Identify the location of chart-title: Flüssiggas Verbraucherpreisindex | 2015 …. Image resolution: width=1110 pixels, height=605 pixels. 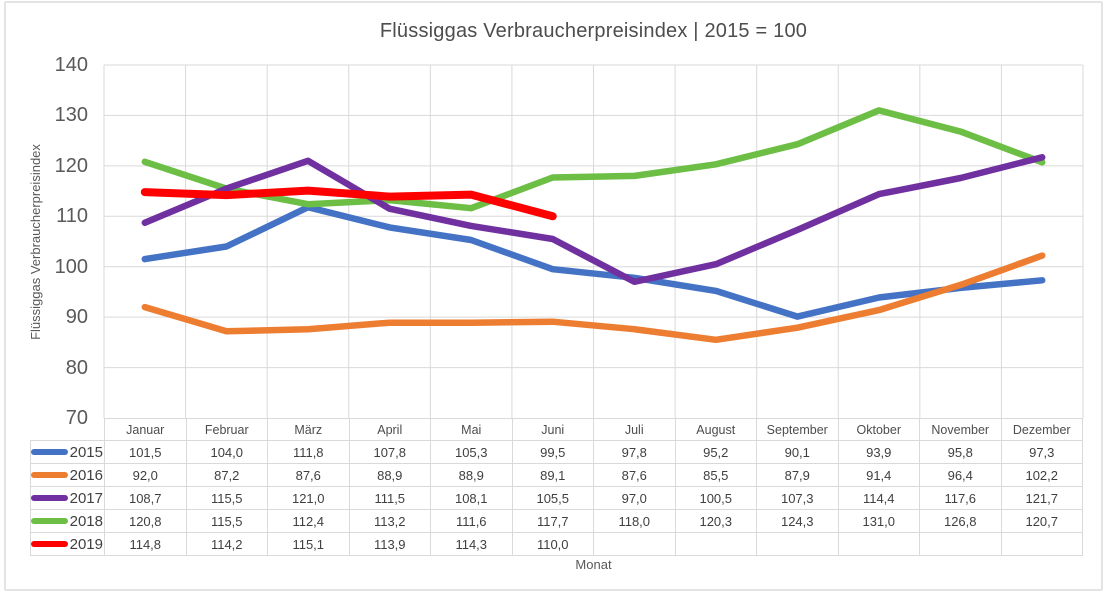
(593, 31).